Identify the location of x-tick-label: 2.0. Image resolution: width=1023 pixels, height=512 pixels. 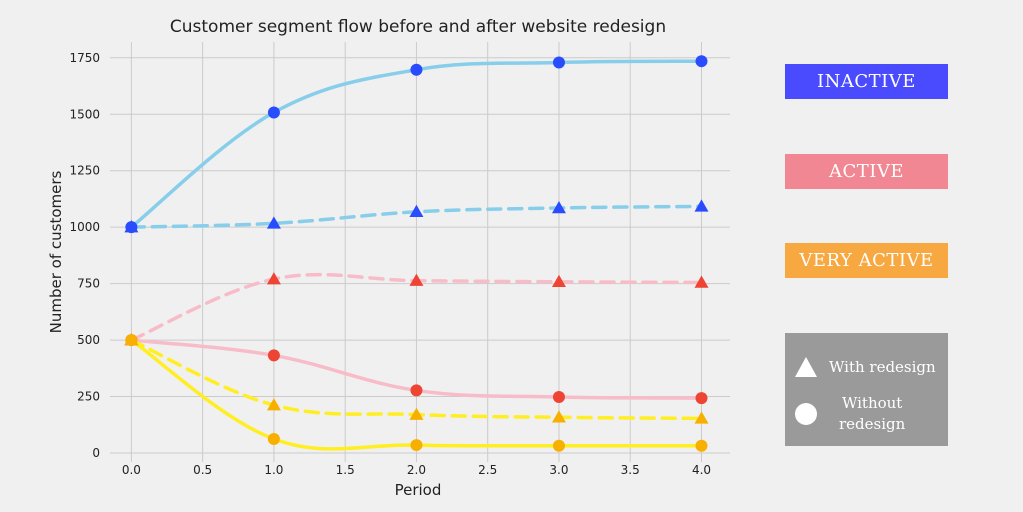
(416, 470).